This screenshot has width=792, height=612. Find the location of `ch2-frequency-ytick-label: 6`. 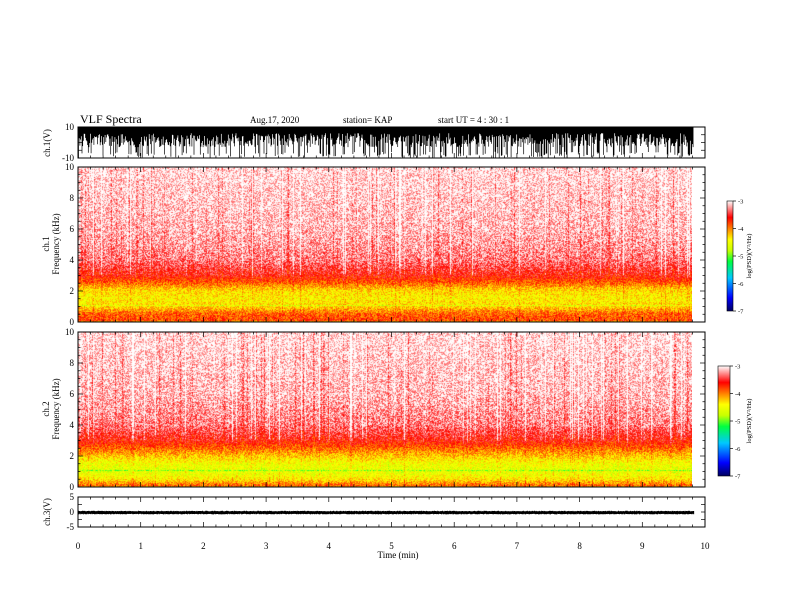

ch2-frequency-ytick-label: 6 is located at coordinates (72, 394).